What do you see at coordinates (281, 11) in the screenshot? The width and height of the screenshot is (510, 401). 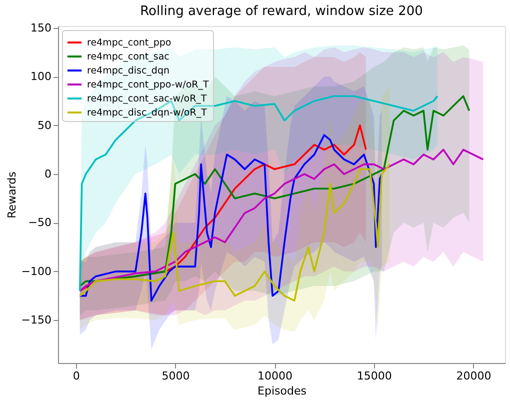 I see `chart-title: Rolling average of reward, window size 200` at bounding box center [281, 11].